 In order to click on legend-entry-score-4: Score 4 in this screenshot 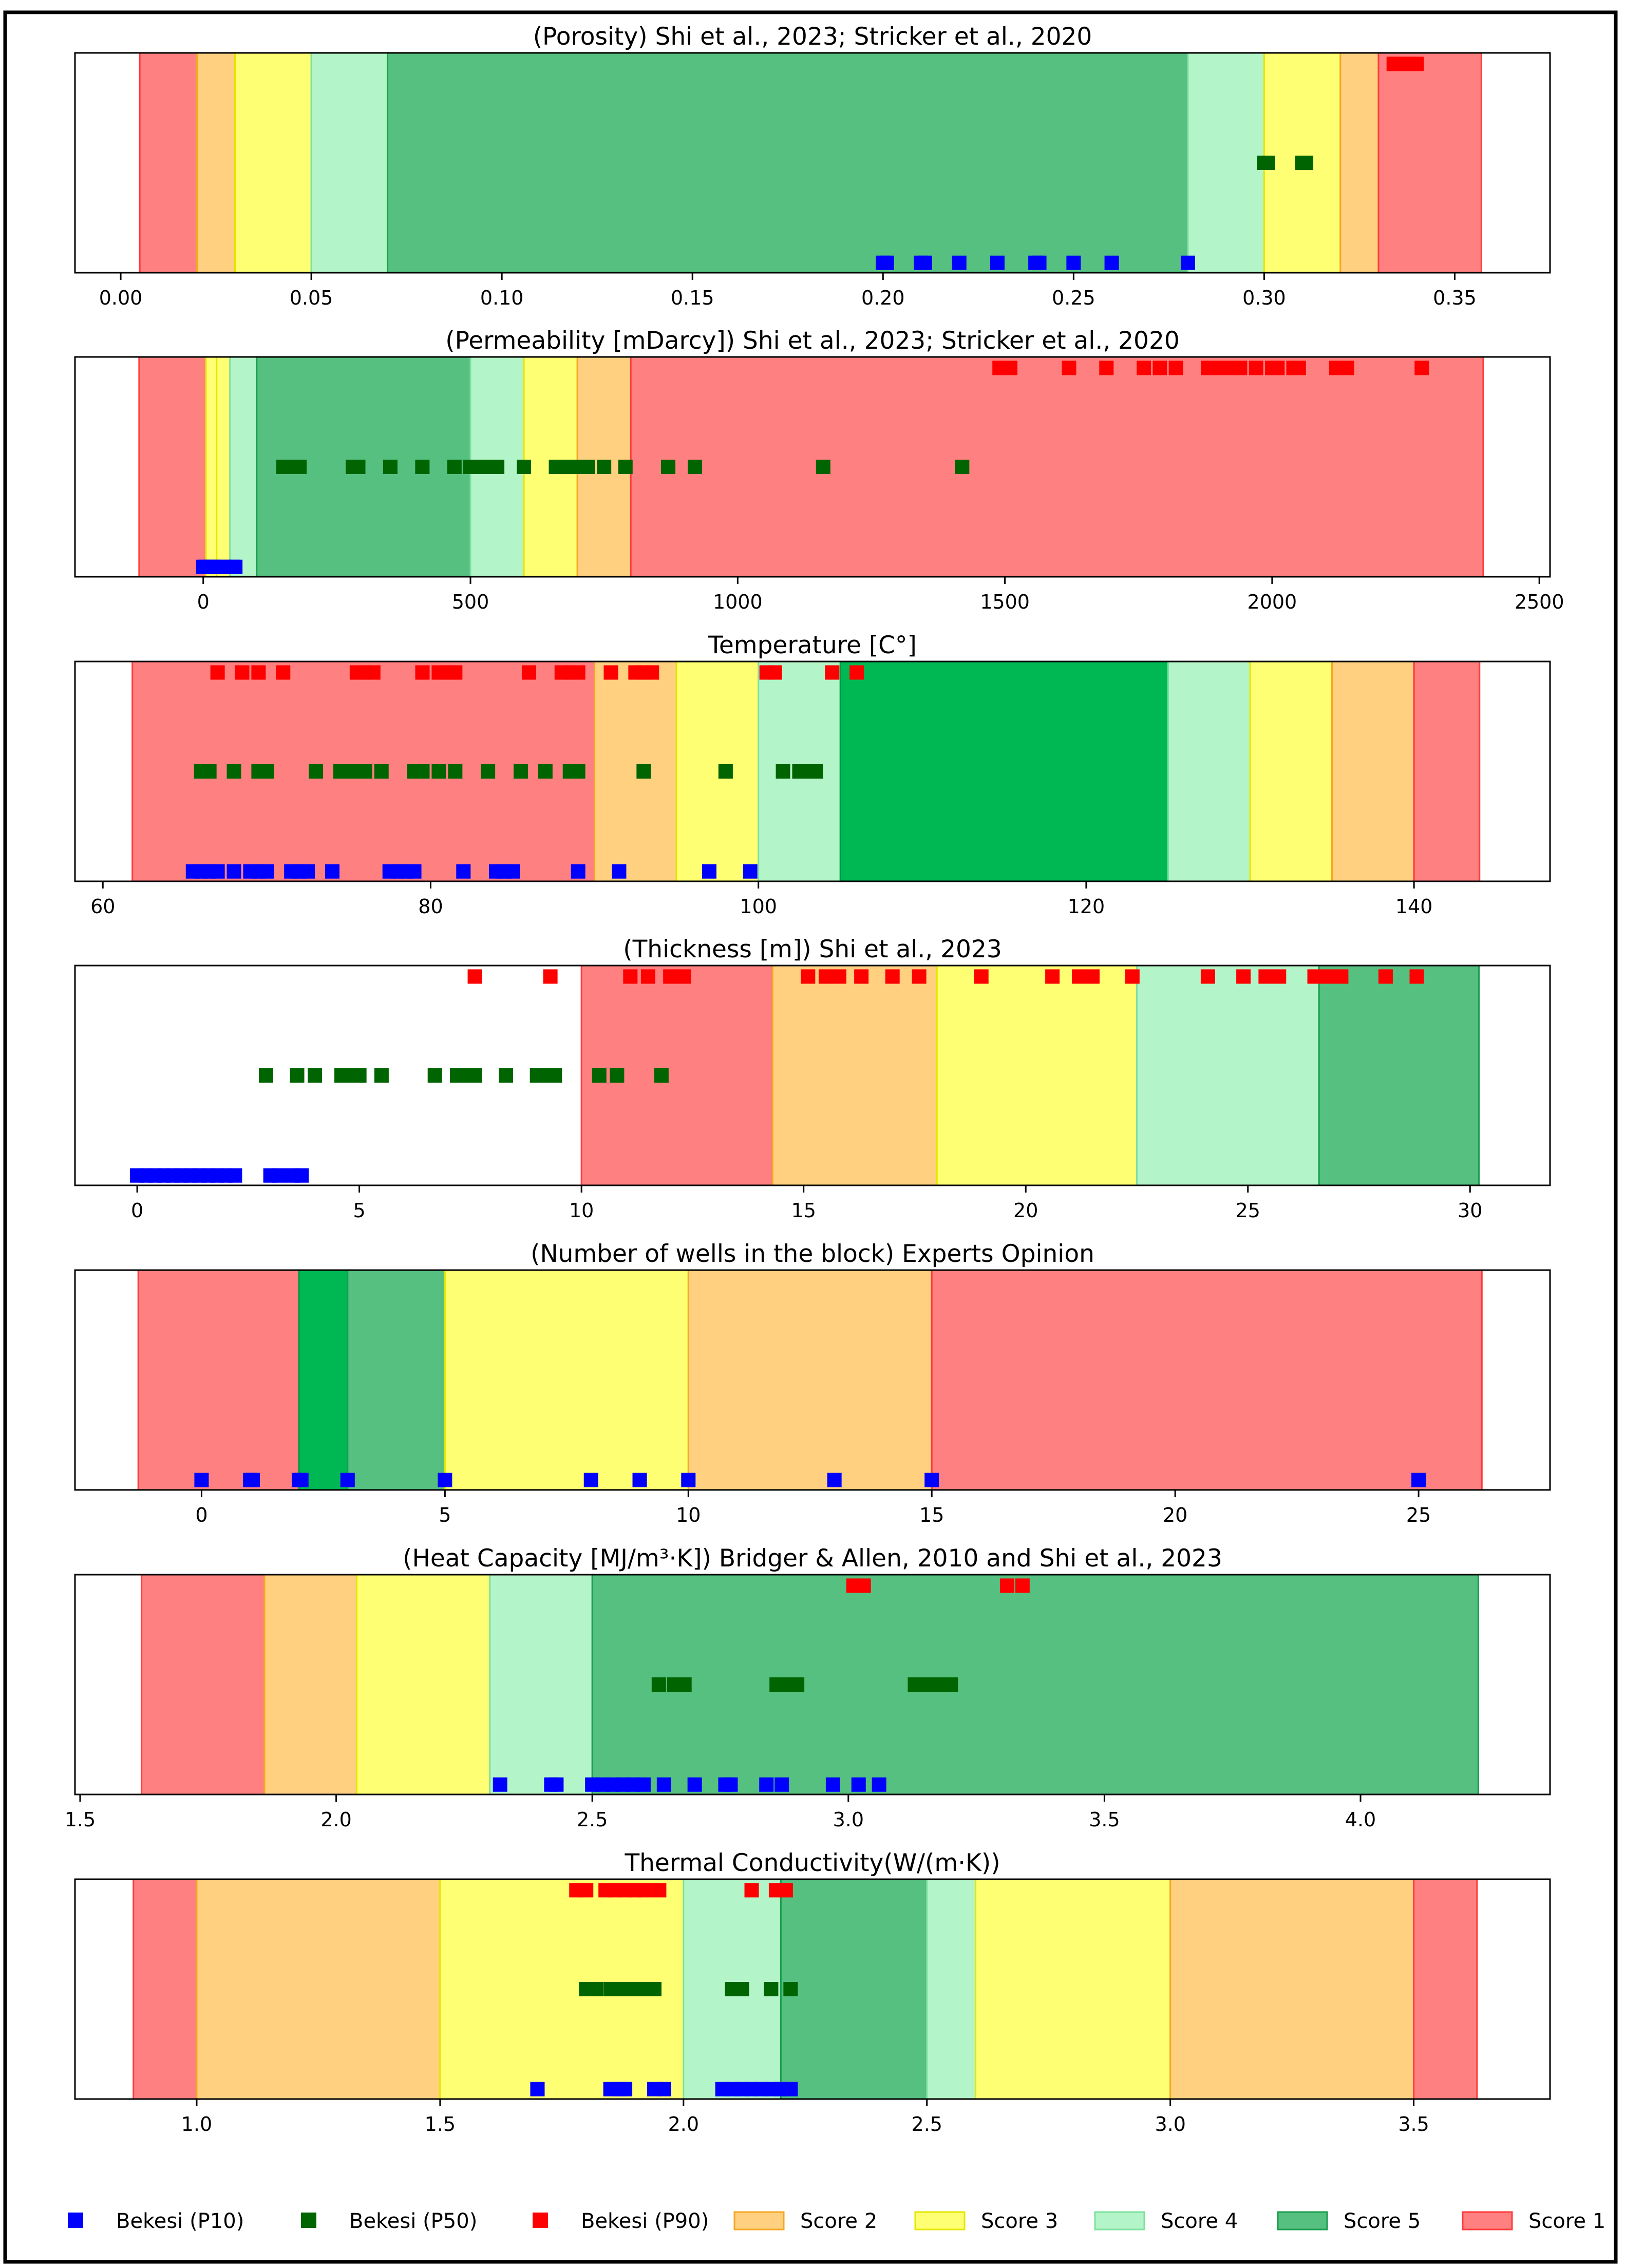, I will do `click(1166, 2221)`.